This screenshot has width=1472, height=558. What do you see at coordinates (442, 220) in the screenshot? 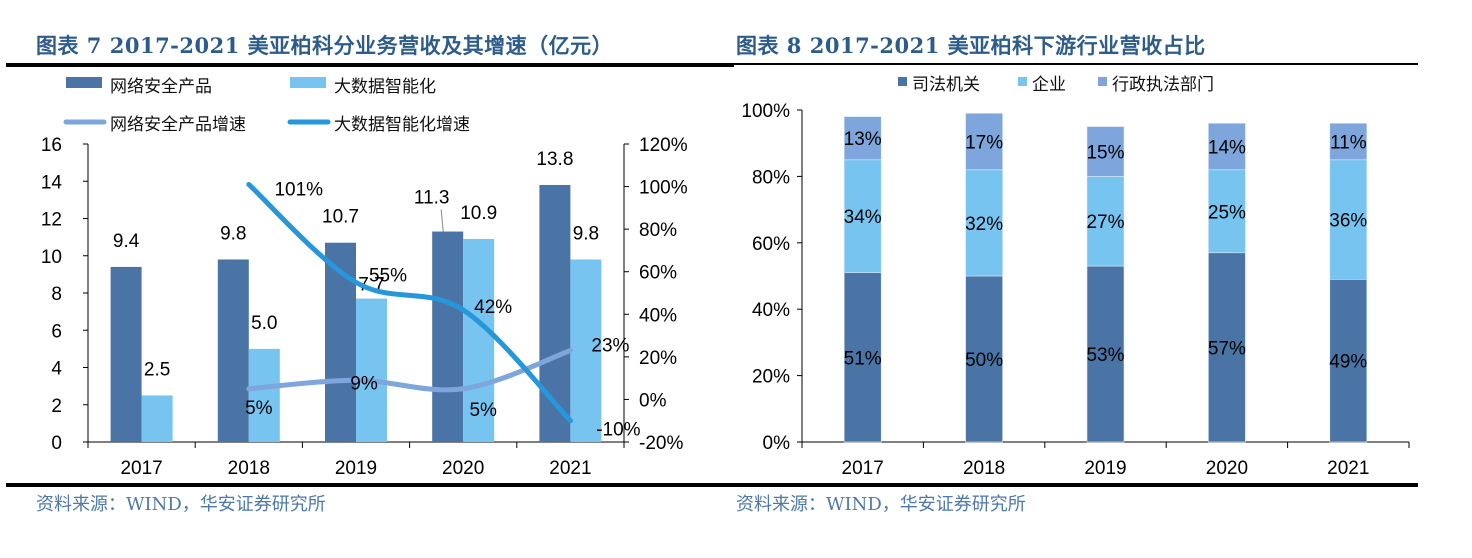
I see `leader-line` at bounding box center [442, 220].